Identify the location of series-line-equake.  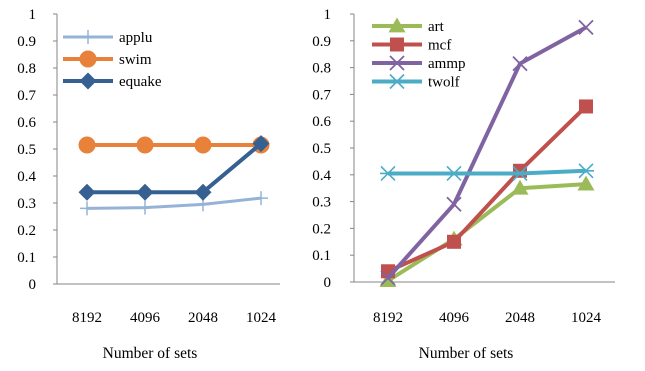
(175, 168).